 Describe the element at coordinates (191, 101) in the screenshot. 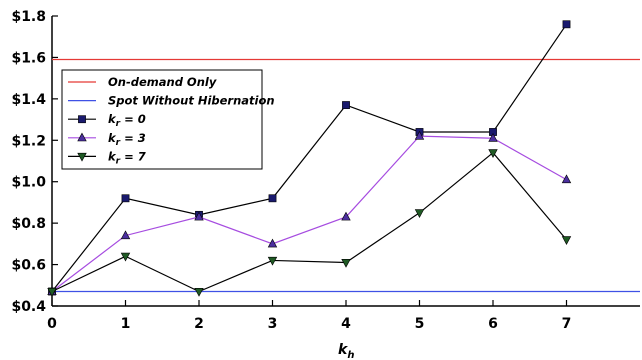

I see `legend-label: Spot Without Hibernation` at that location.